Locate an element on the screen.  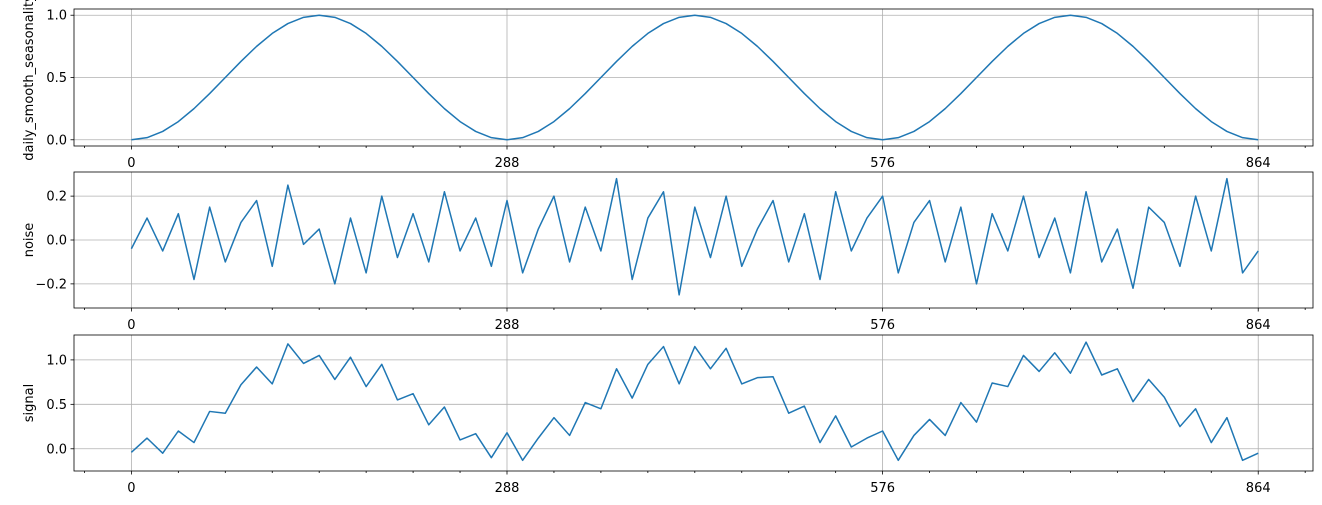
y-tick-label: 0.2 is located at coordinates (56, 197).